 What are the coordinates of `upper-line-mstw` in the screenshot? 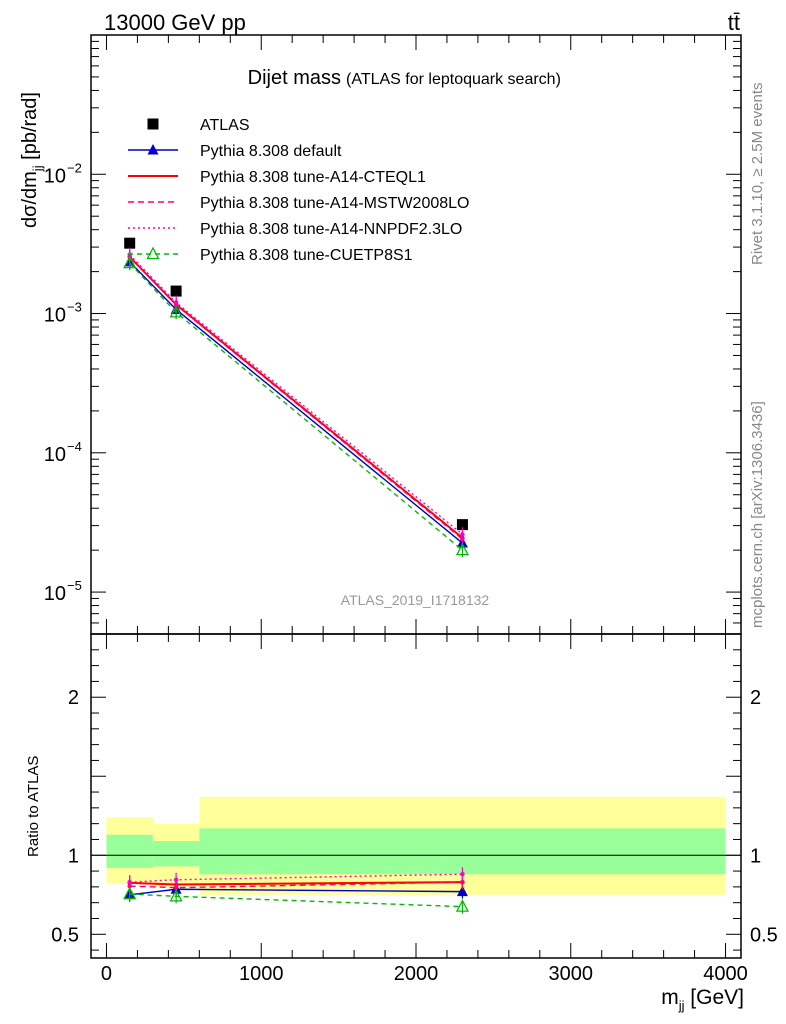 It's located at (296, 398).